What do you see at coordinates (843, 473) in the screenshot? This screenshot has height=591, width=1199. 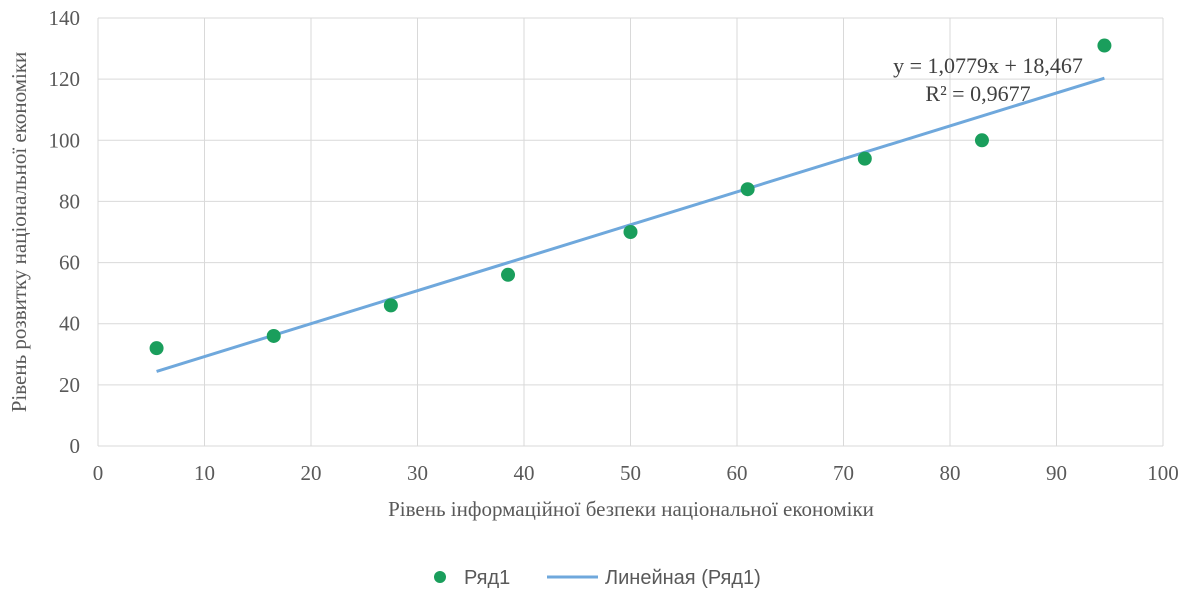 I see `x-tick-label: 70` at bounding box center [843, 473].